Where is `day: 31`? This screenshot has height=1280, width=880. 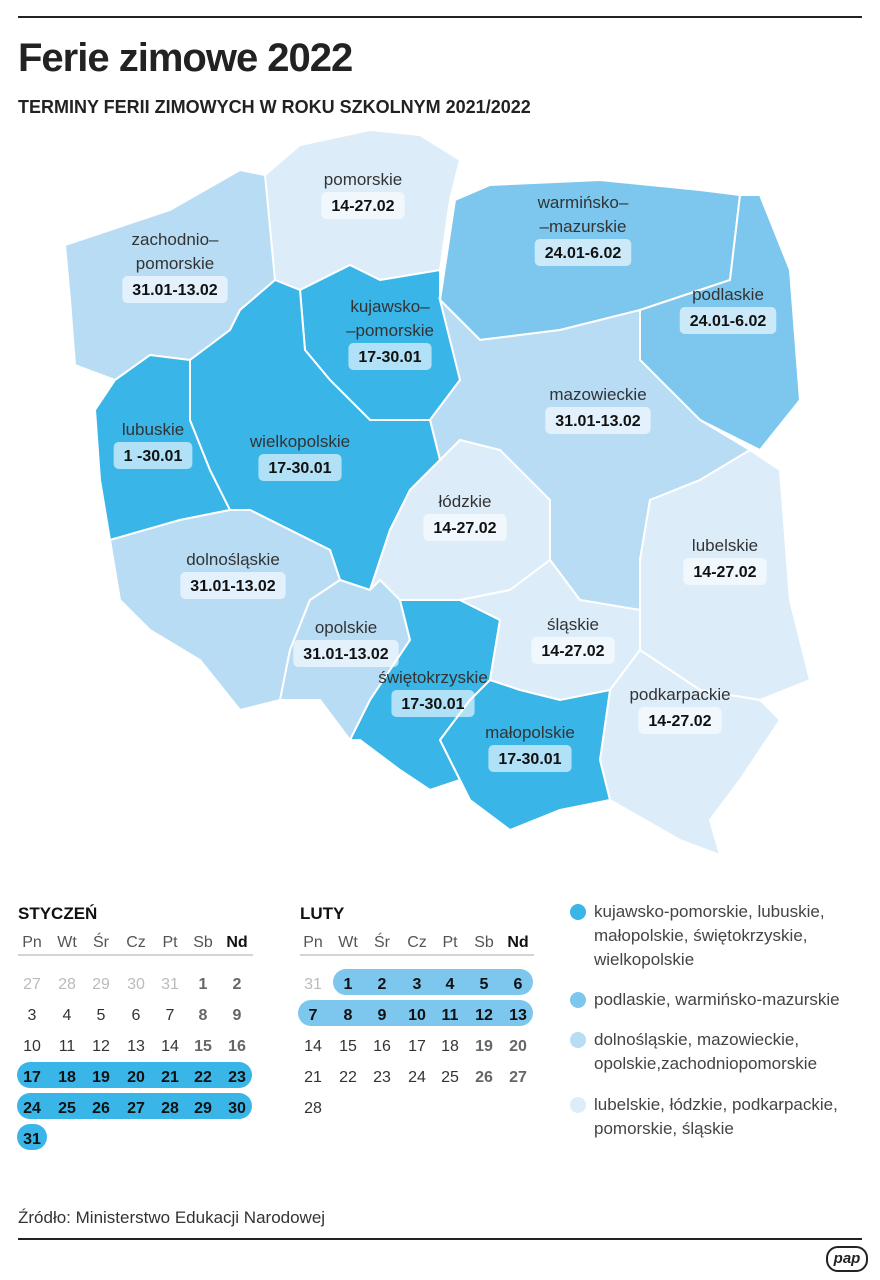 day: 31 is located at coordinates (313, 984).